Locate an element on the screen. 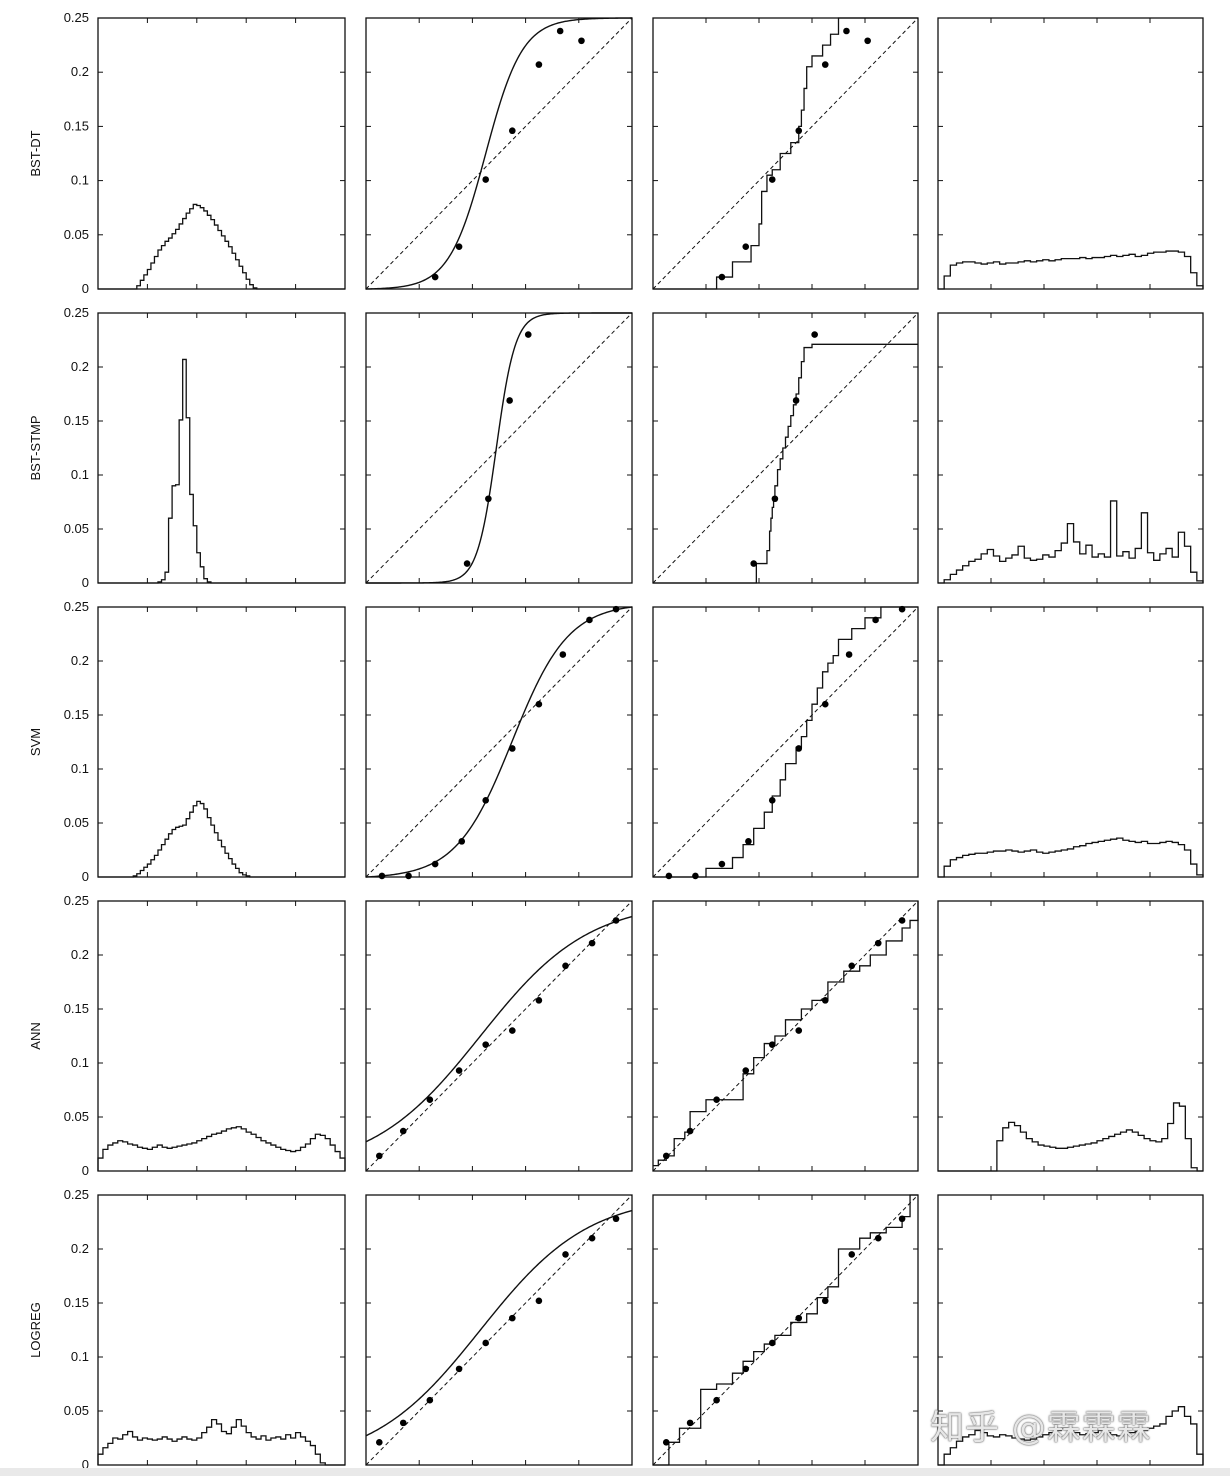  y-tick-label: 0.05 is located at coordinates (76, 234).